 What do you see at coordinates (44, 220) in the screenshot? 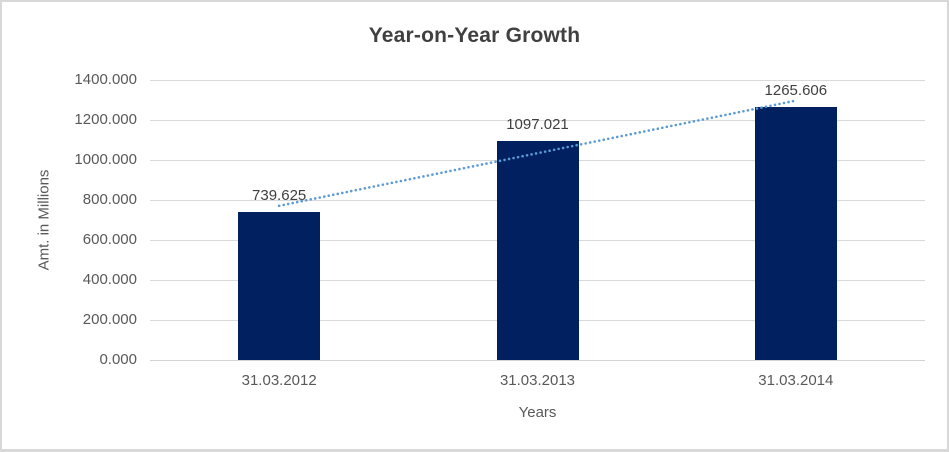
I see `y-axis-title: Amt. in Millions` at bounding box center [44, 220].